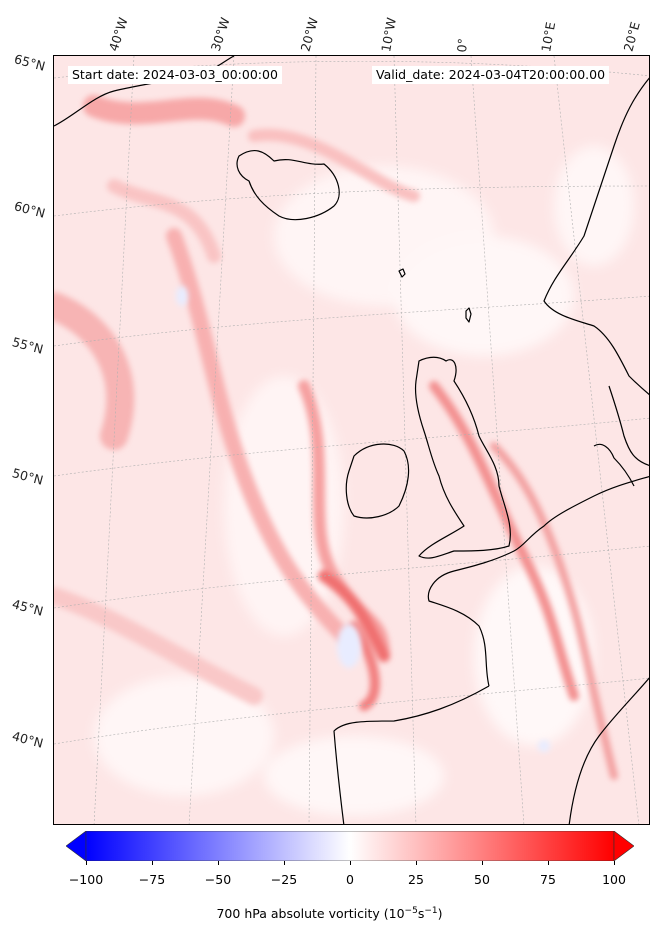  Describe the element at coordinates (411, 754) in the screenshot. I see `iberia-north-coast` at that location.